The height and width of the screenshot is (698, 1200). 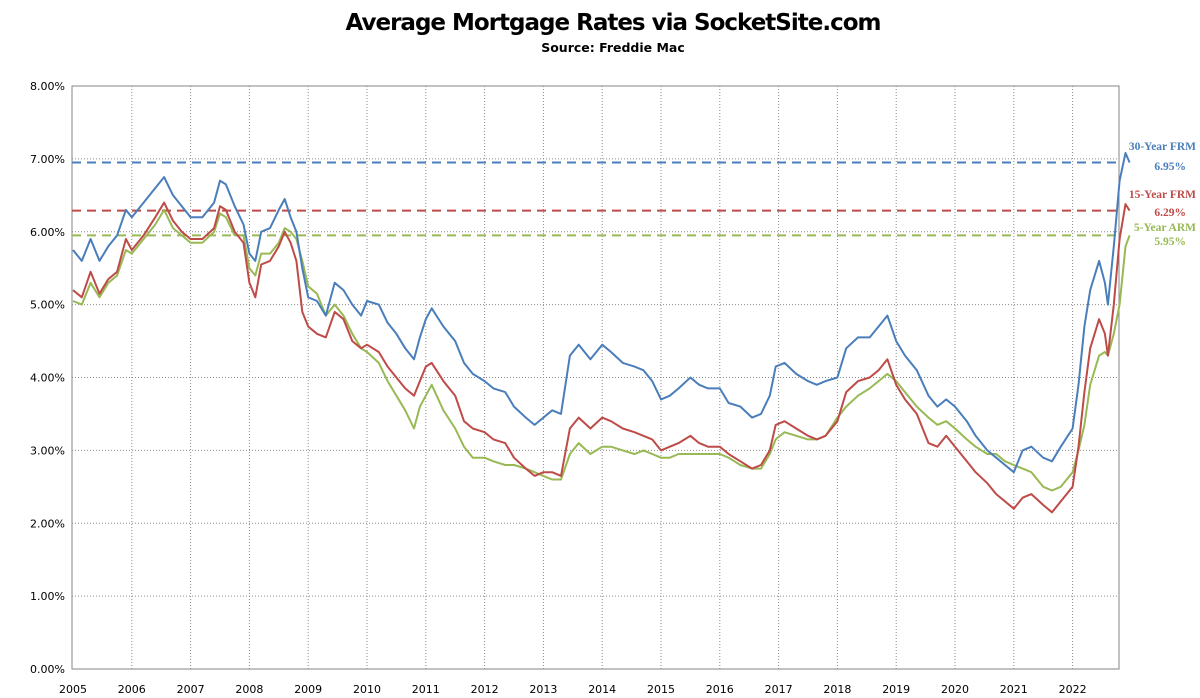 I want to click on series-value-label: 6.29%, so click(x=1170, y=213).